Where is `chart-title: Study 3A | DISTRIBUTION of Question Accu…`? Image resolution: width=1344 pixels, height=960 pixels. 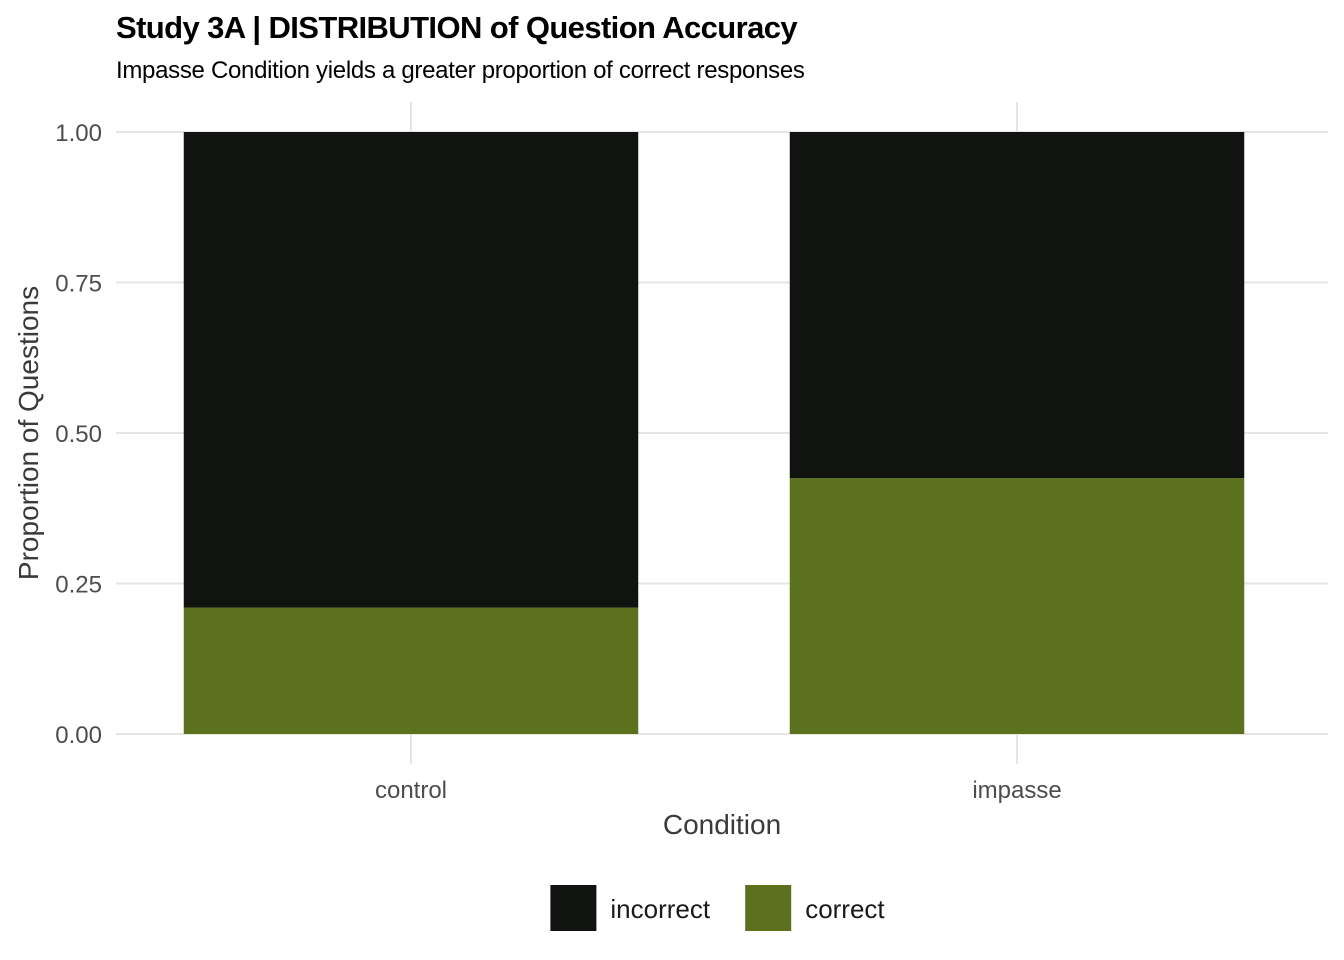 chart-title: Study 3A | DISTRIBUTION of Question Accu… is located at coordinates (457, 27).